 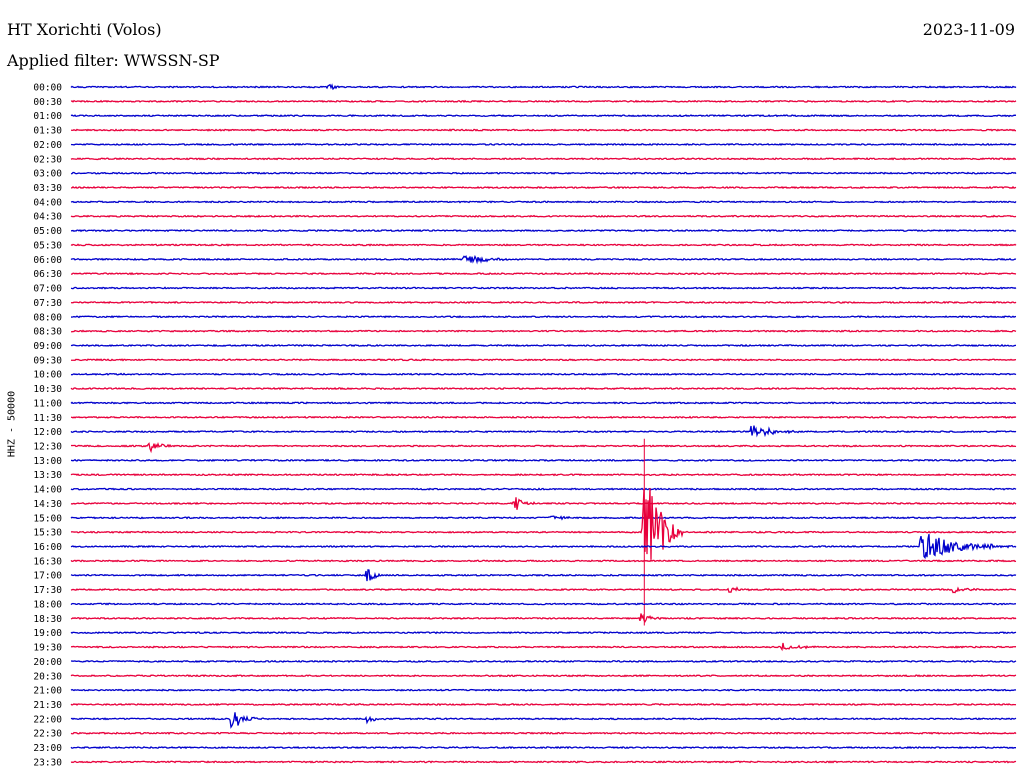 I want to click on row-label: 22:00, so click(x=47, y=719).